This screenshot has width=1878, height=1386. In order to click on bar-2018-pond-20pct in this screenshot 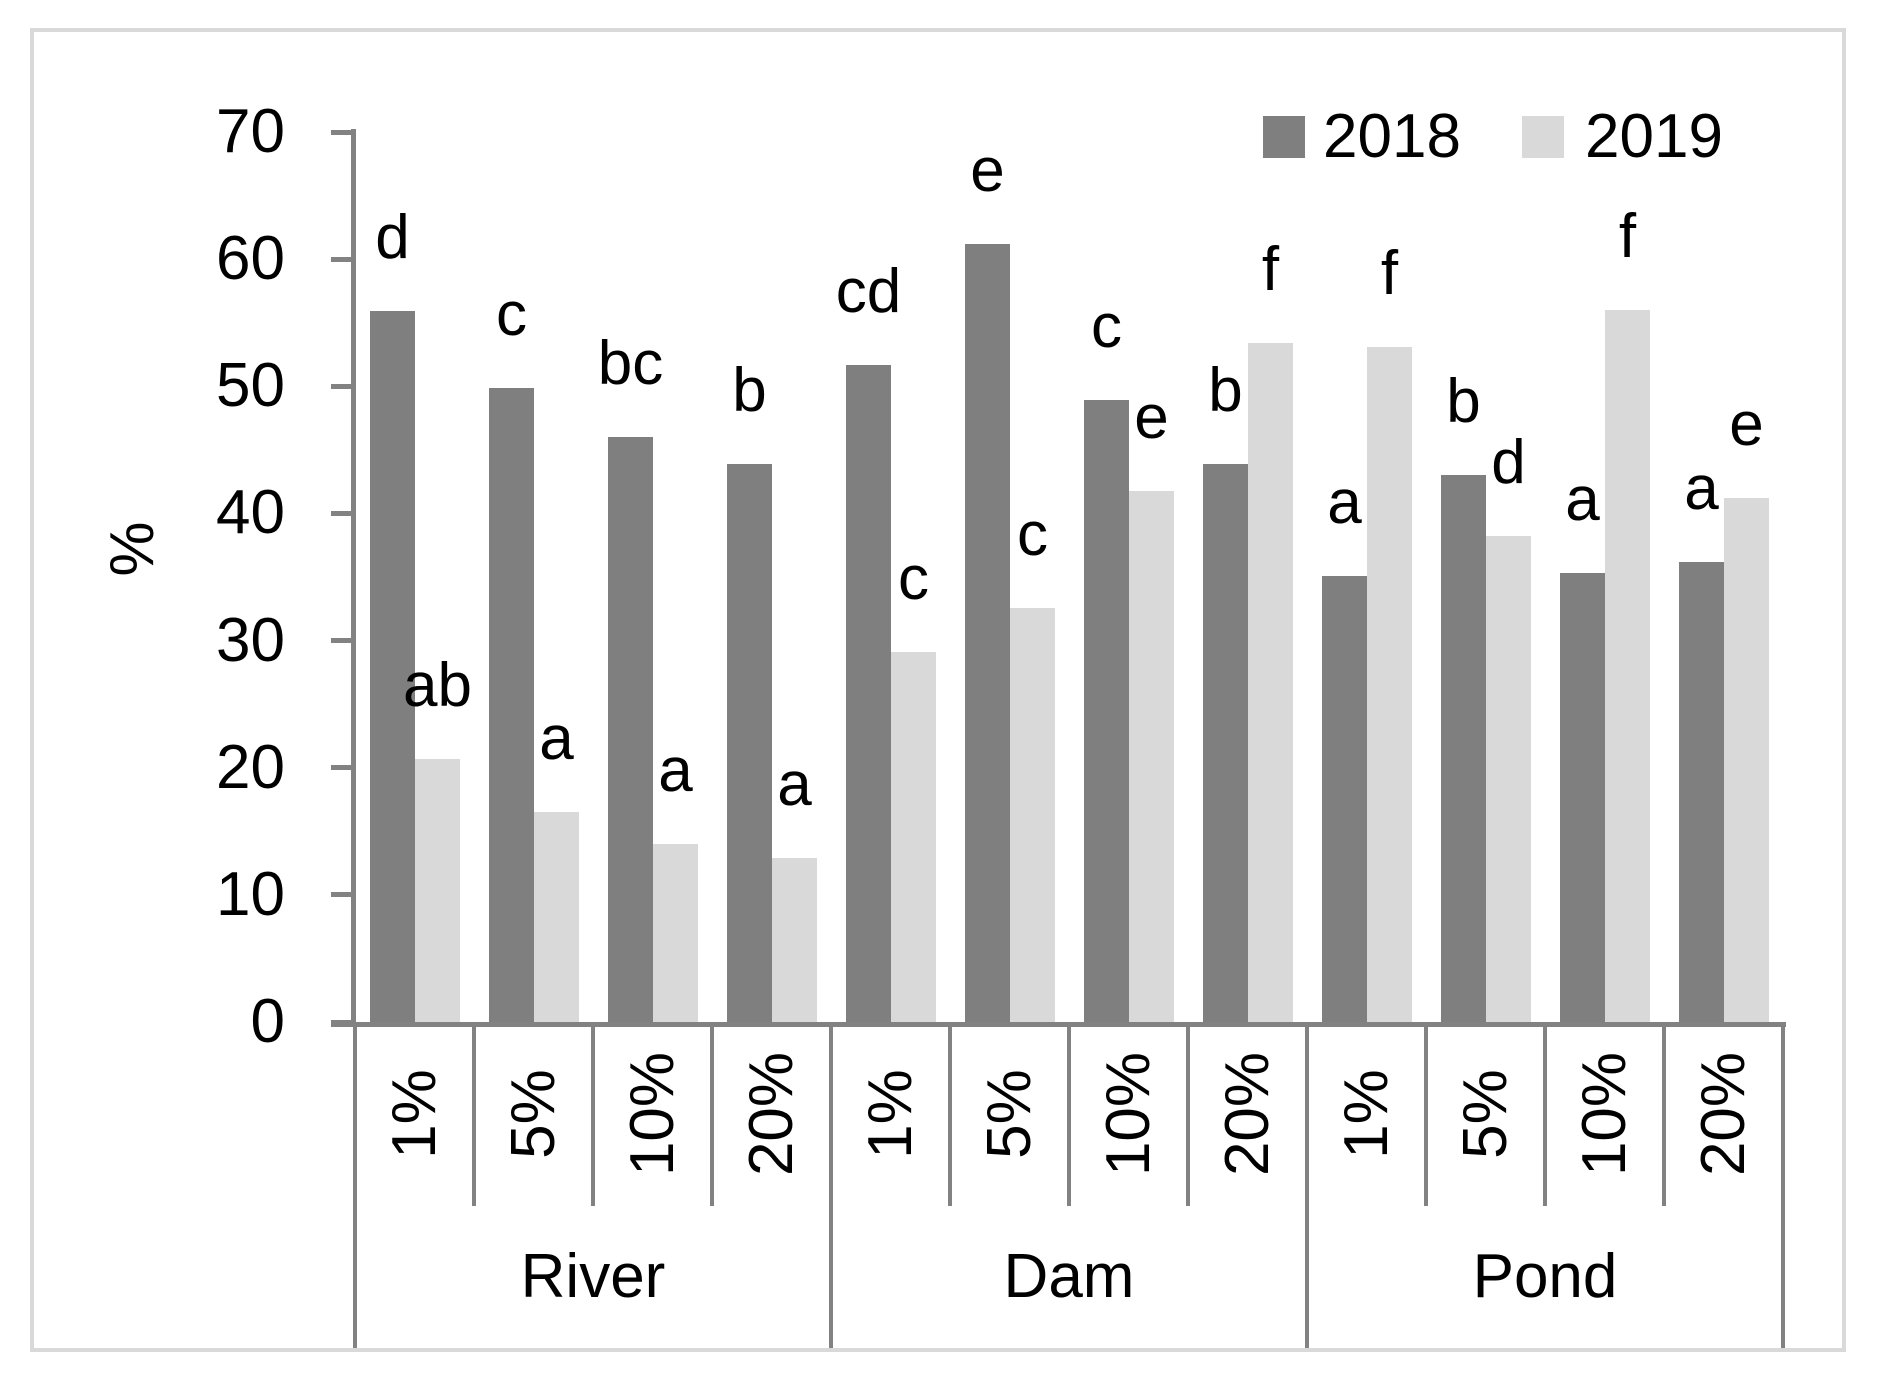, I will do `click(1701, 791)`.